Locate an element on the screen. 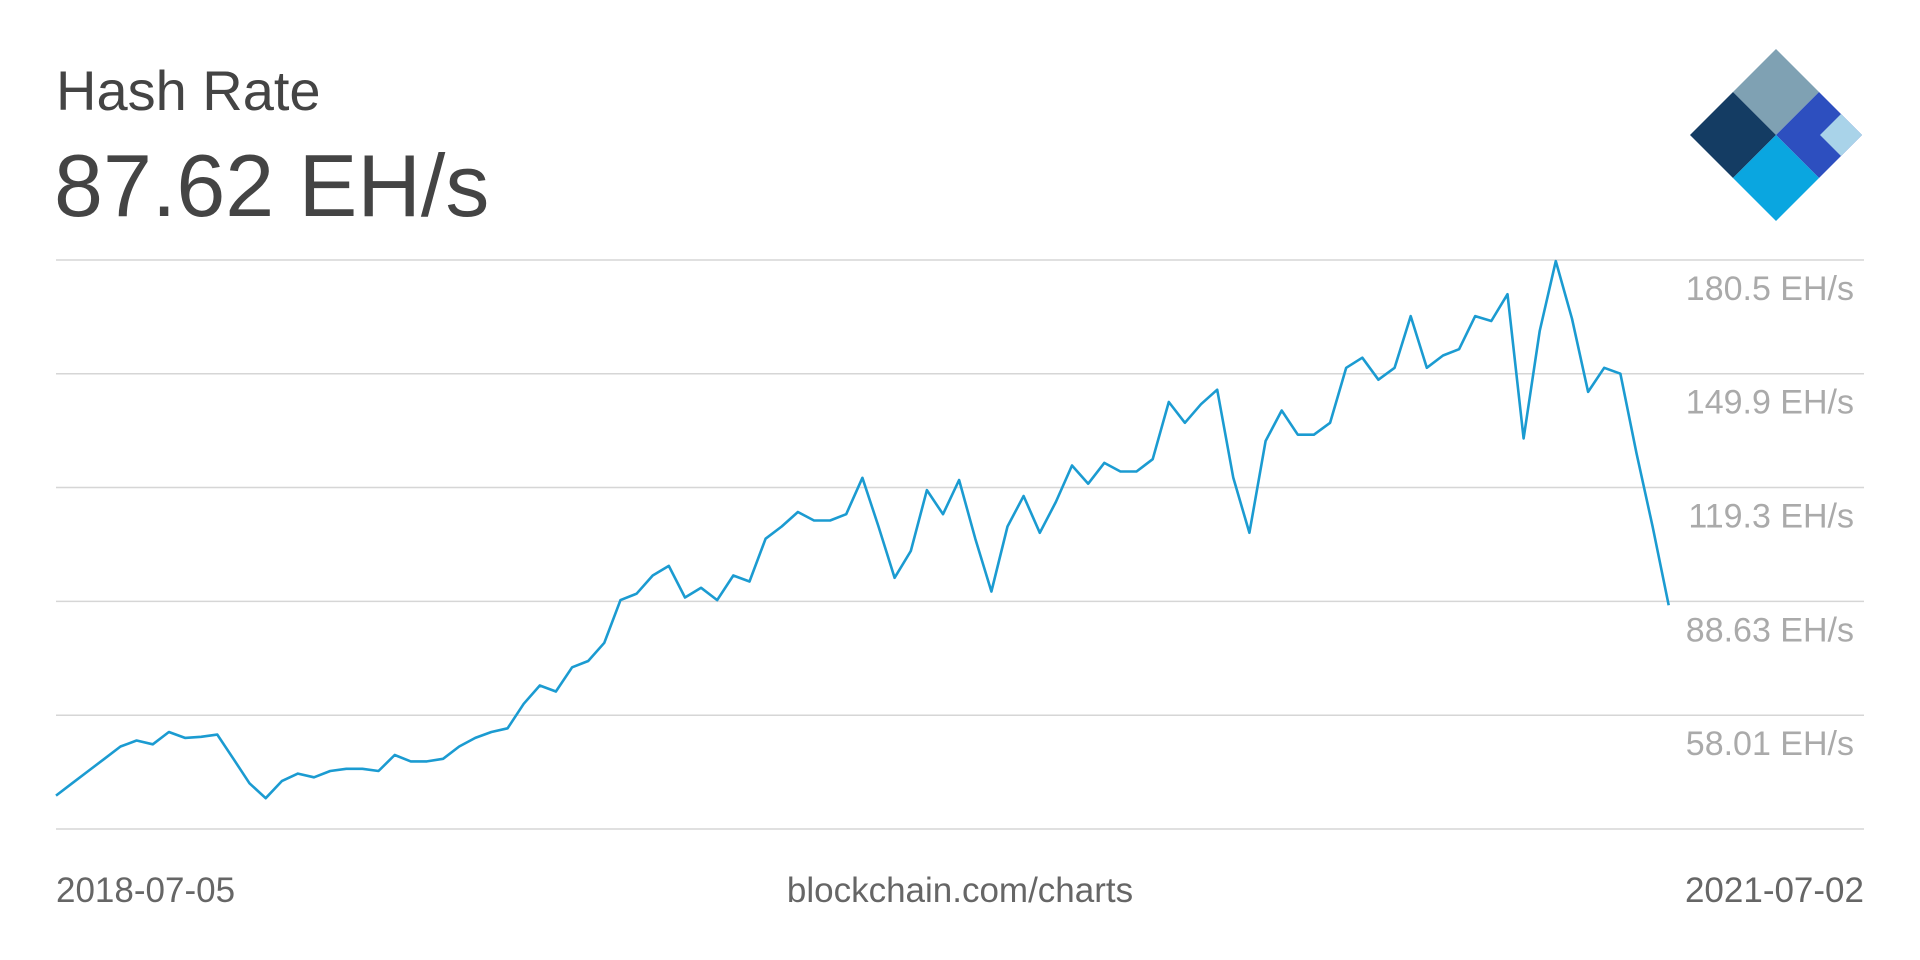 Image resolution: width=1920 pixels, height=960 pixels. logo is located at coordinates (1776, 135).